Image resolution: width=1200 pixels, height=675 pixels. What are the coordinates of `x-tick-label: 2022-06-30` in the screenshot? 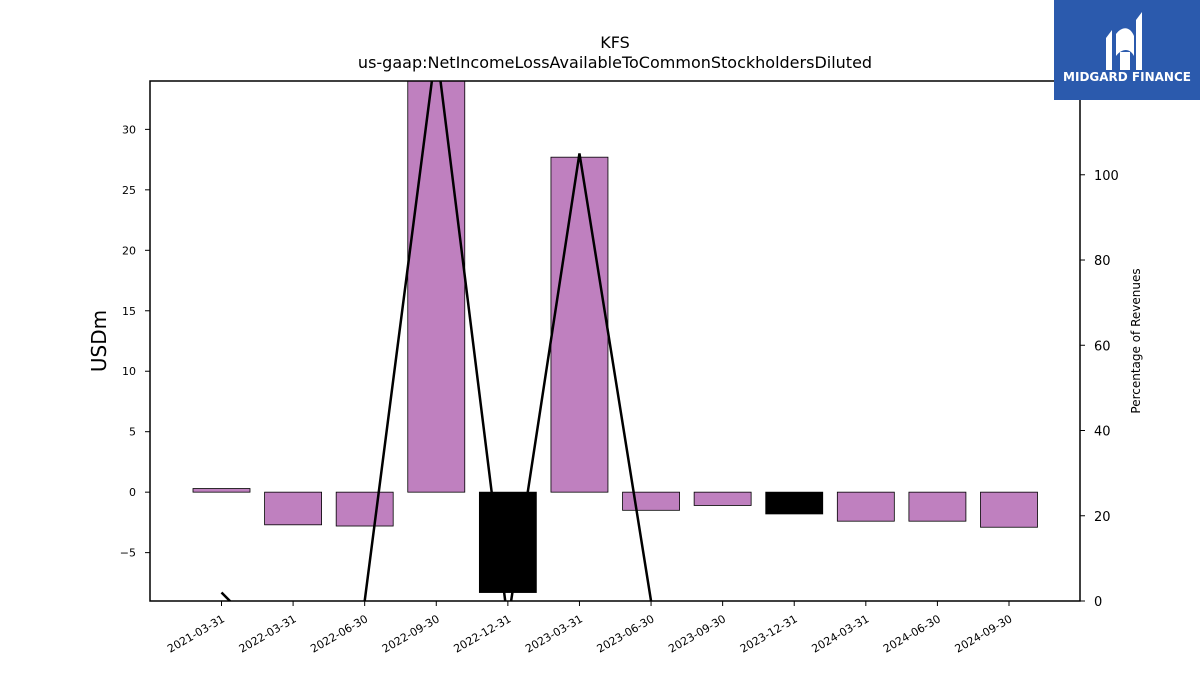 It's located at (339, 633).